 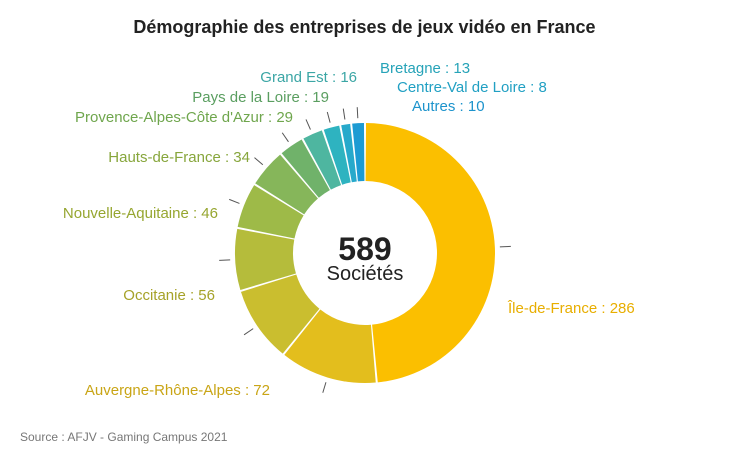 What do you see at coordinates (472, 87) in the screenshot?
I see `label-centre-val-de-loire: Centre-Val de Loire : 8` at bounding box center [472, 87].